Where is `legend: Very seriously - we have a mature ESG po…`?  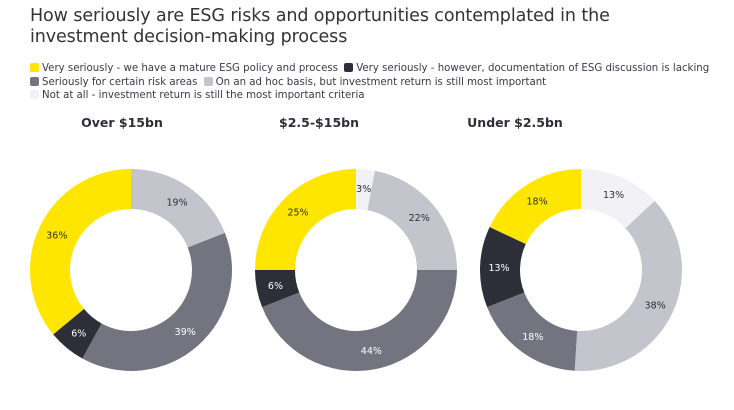 legend: Very seriously - we have a mature ESG po… is located at coordinates (371, 82).